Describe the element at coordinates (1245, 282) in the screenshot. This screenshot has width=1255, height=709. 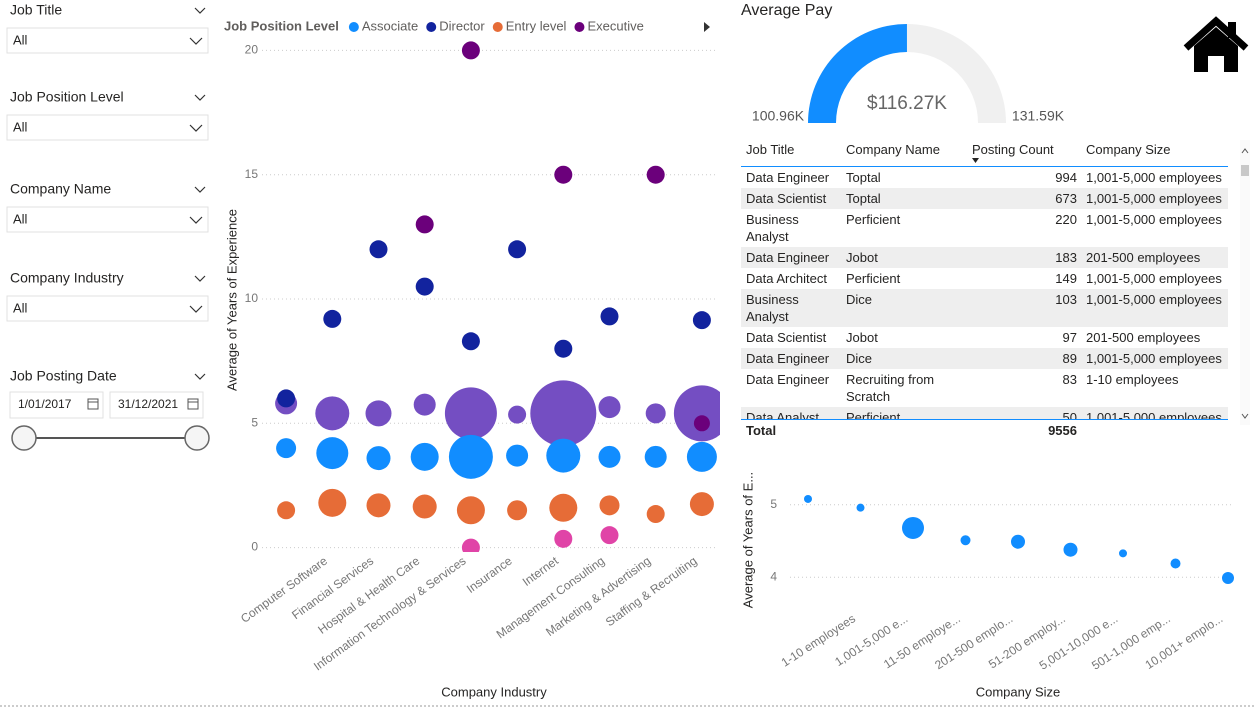
I see `table-scrollbar` at that location.